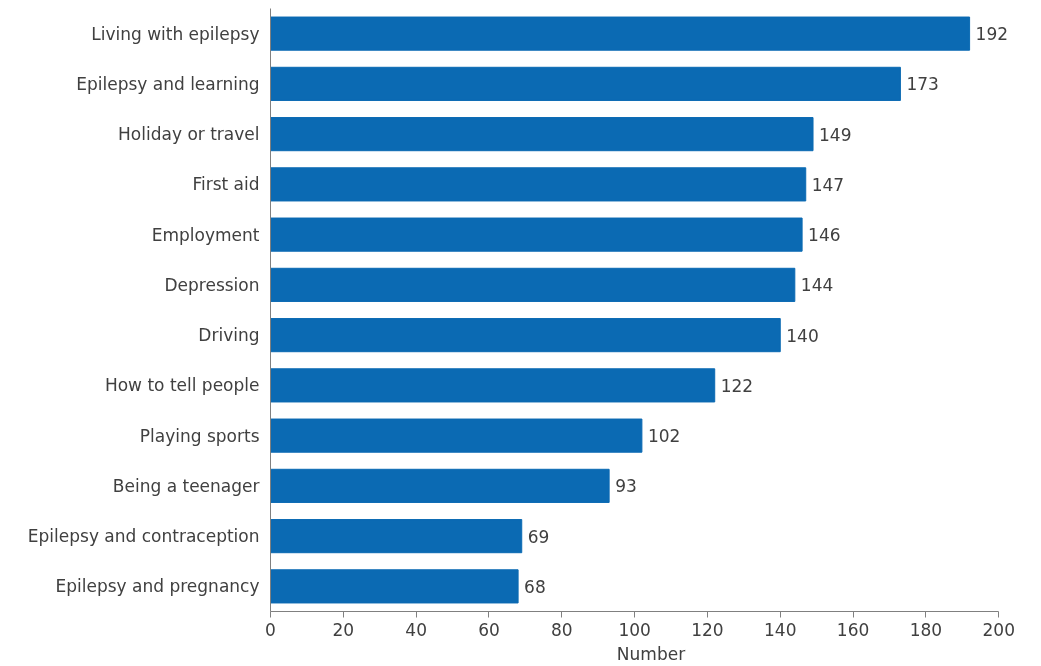 The image size is (1041, 666). Describe the element at coordinates (998, 629) in the screenshot. I see `x-tick-label: 200` at that location.